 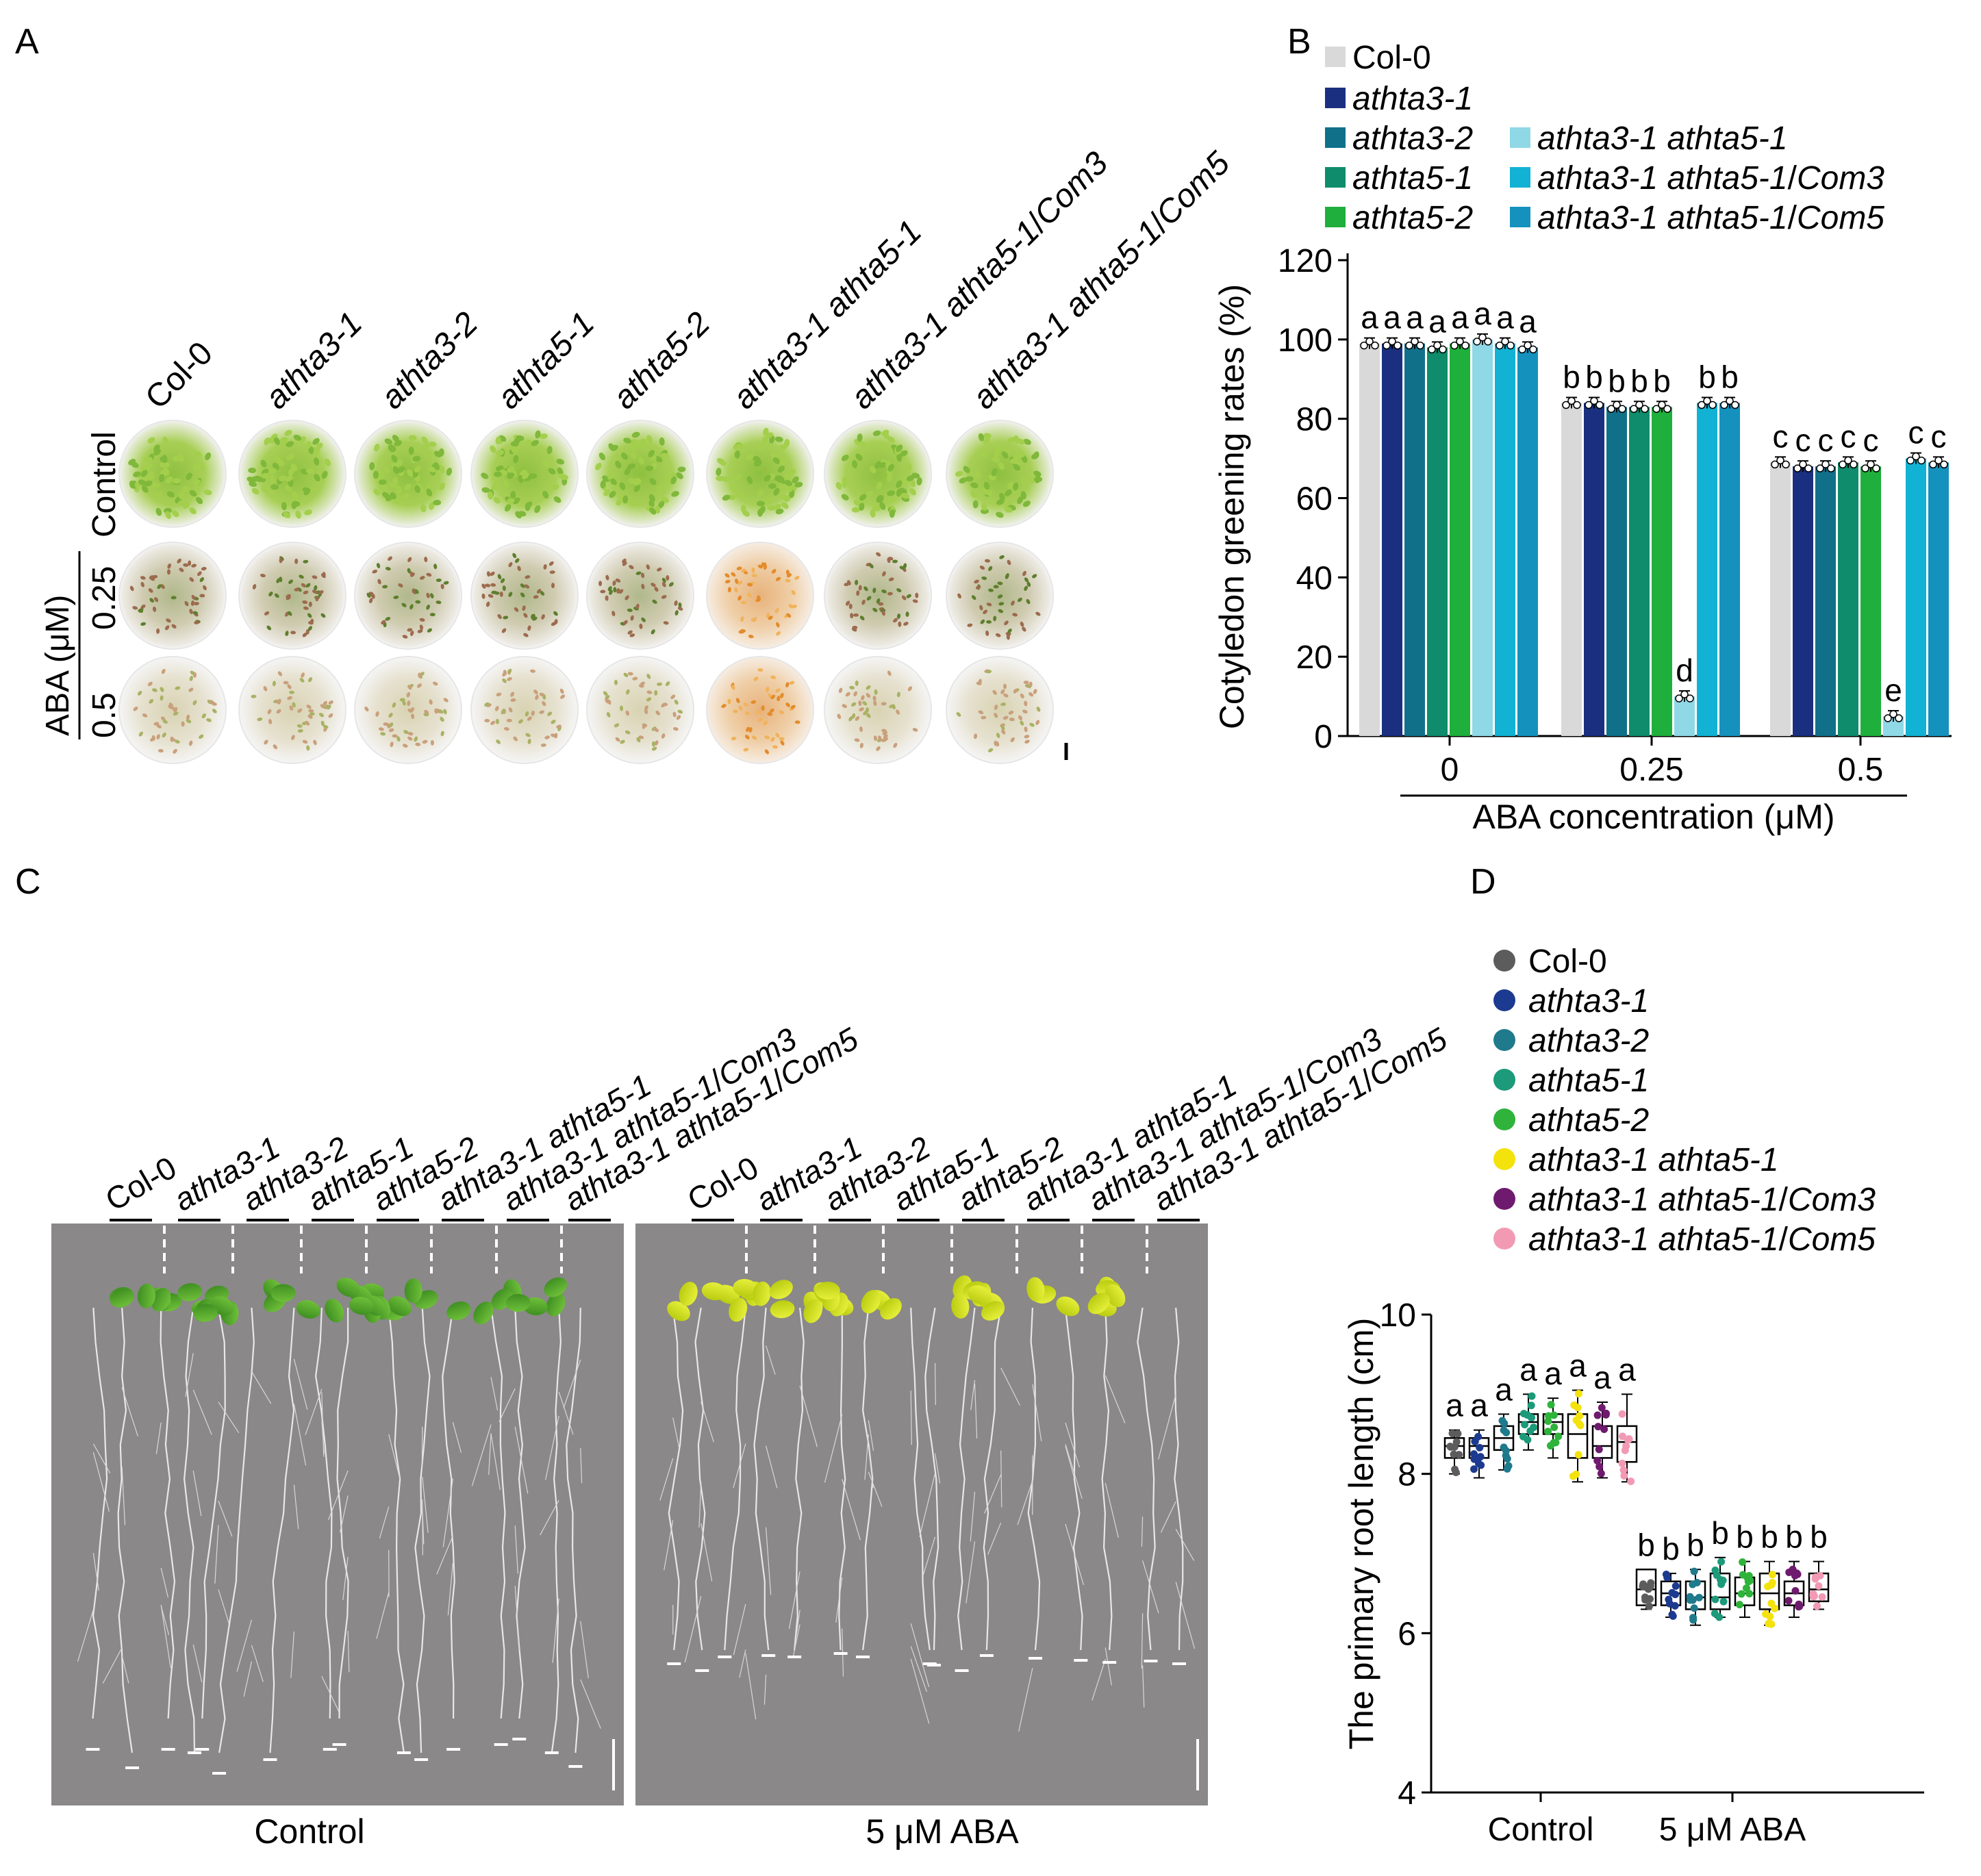 What do you see at coordinates (105, 715) in the screenshot?
I see `panel-a-row-label-05: 0.5` at bounding box center [105, 715].